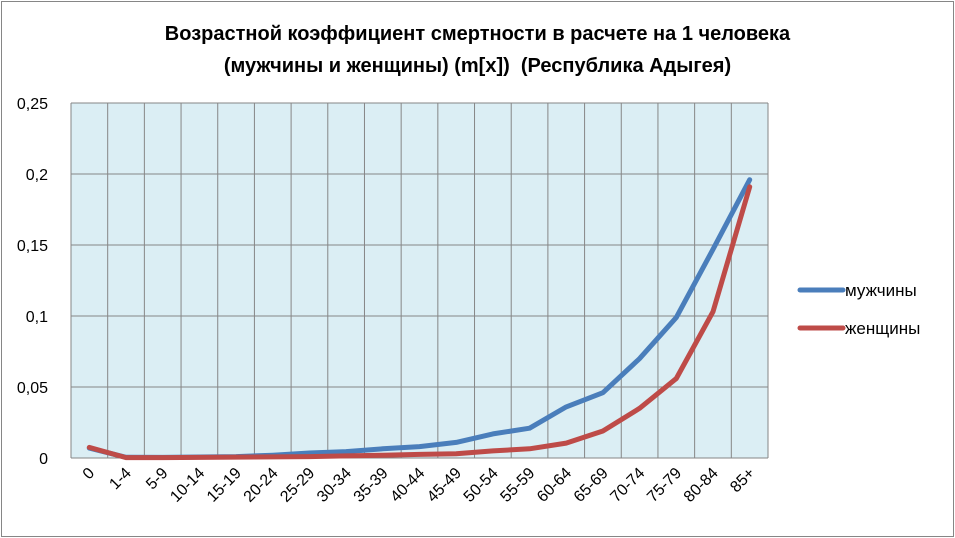 This screenshot has height=538, width=955. Describe the element at coordinates (591, 485) in the screenshot. I see `x-tick-label: 65-69` at that location.